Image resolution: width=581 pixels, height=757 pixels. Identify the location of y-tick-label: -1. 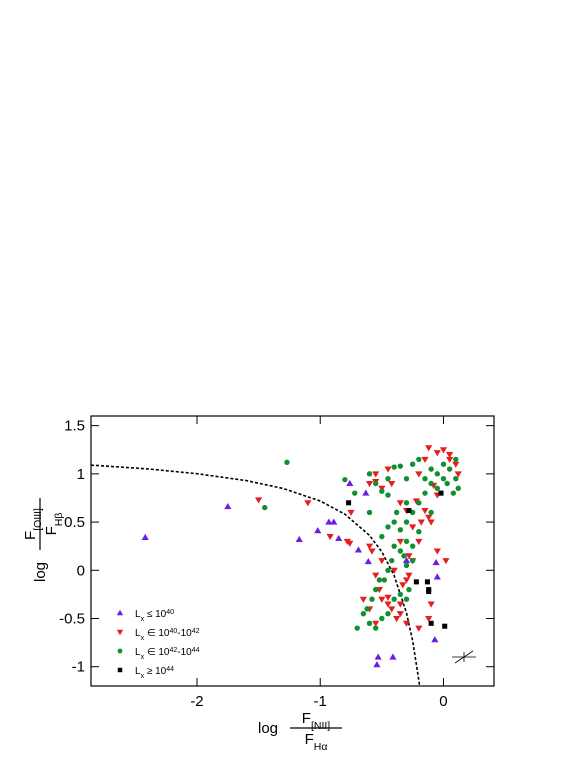
(78, 667).